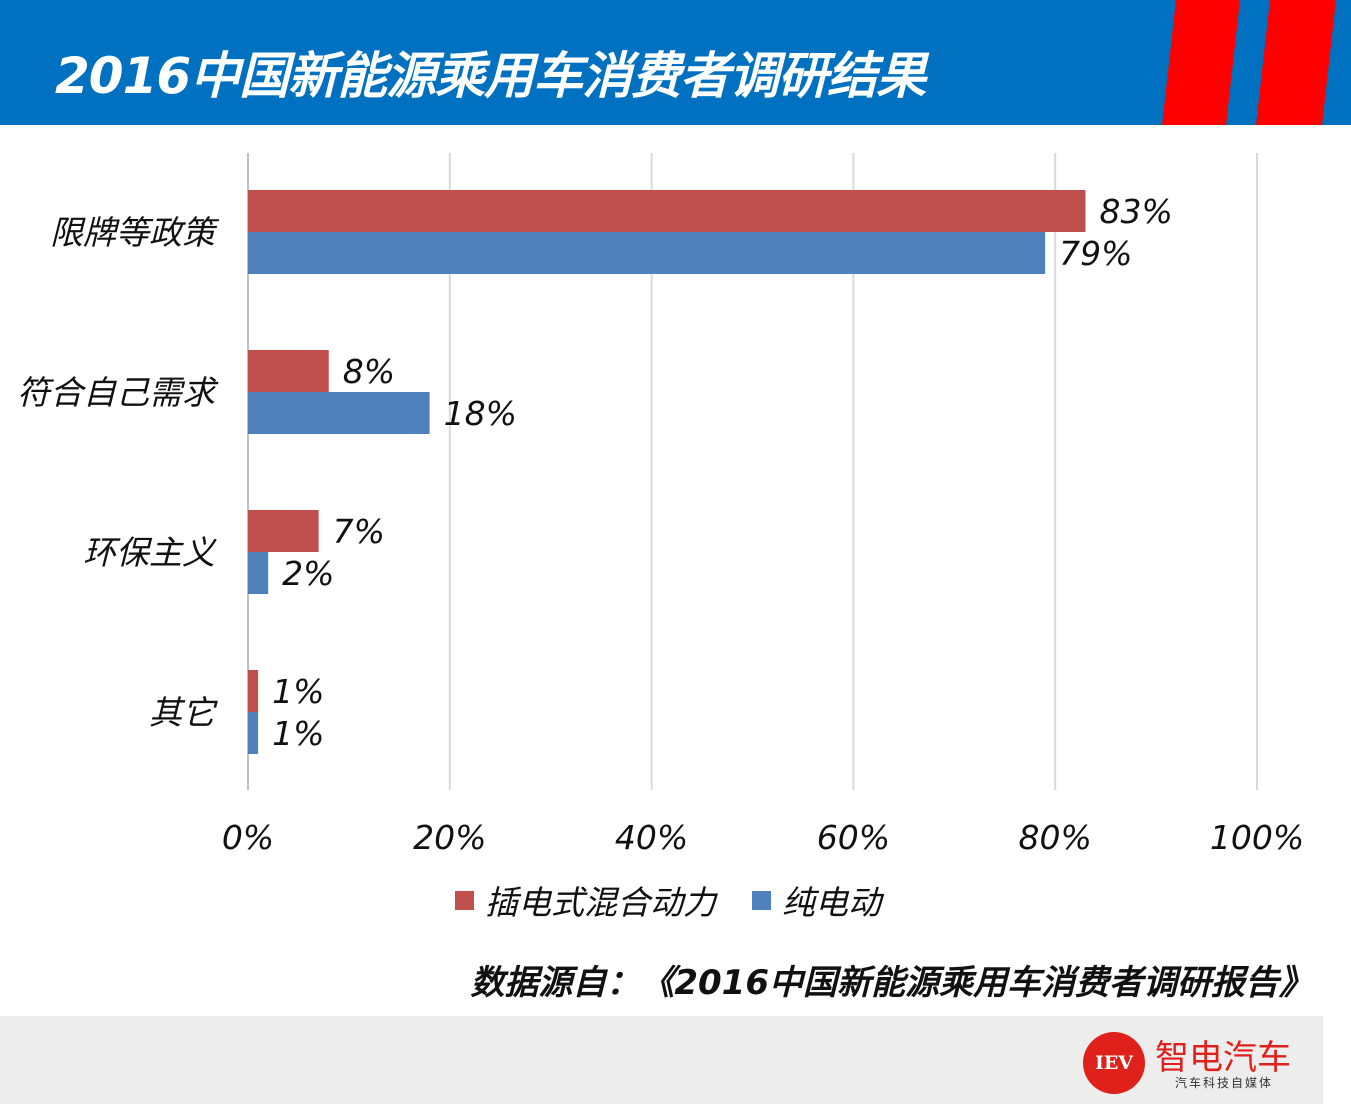 This screenshot has height=1104, width=1351. Describe the element at coordinates (183, 712) in the screenshot. I see `category-label: 其它` at that location.